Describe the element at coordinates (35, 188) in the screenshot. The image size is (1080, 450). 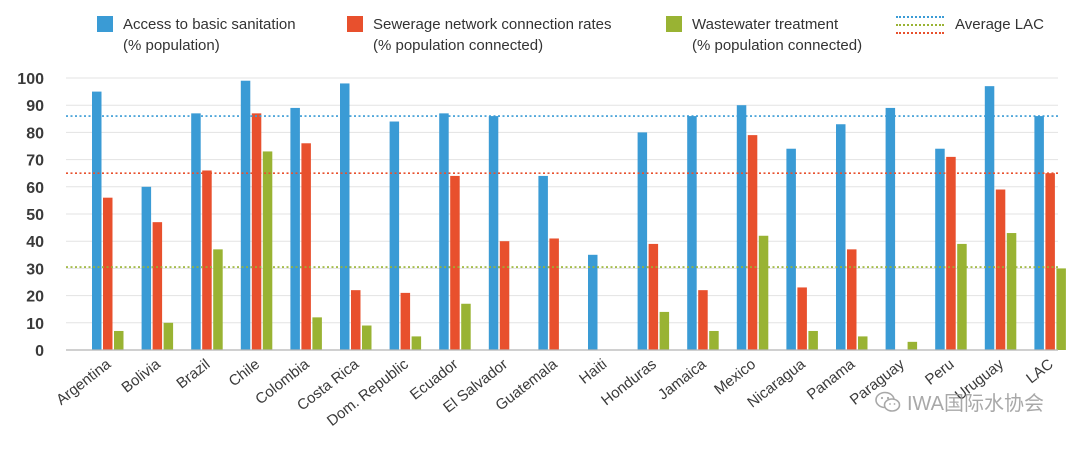
I see `y-tick-label: 60` at that location.